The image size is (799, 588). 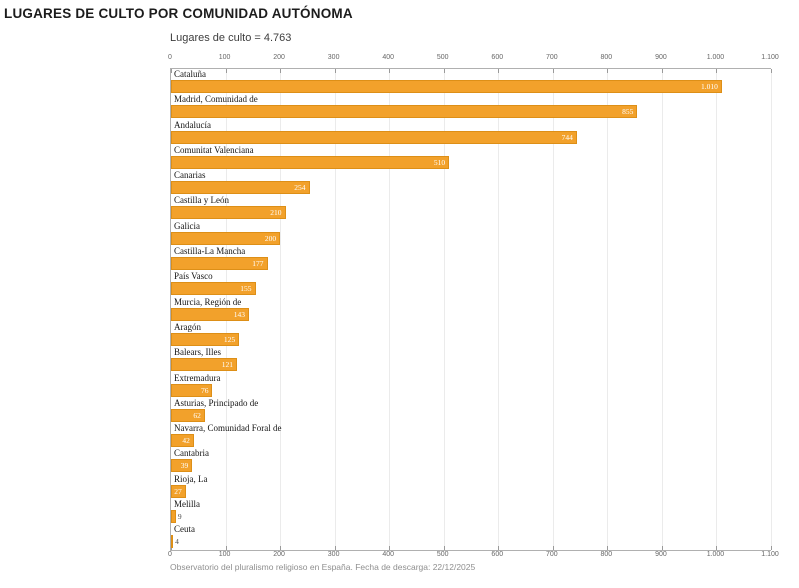 What do you see at coordinates (471, 283) in the screenshot?
I see `bar-row: País Vasco 155` at bounding box center [471, 283].